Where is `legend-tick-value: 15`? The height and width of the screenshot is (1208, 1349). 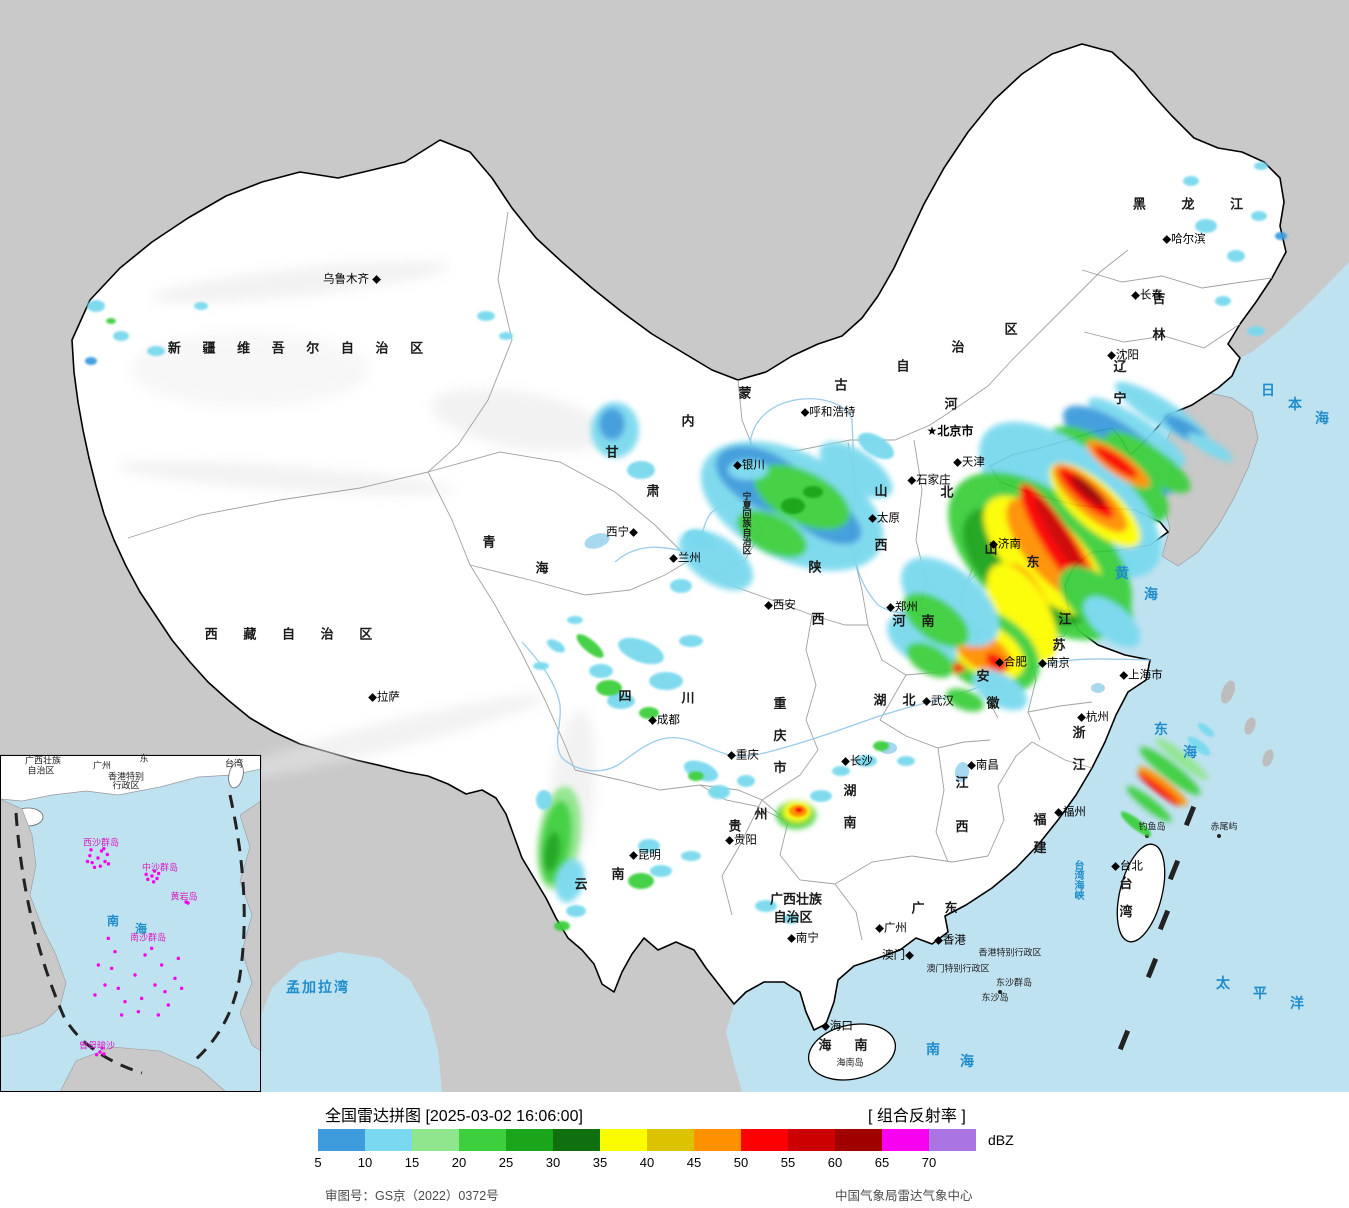
legend-tick-value: 15 is located at coordinates (412, 1162).